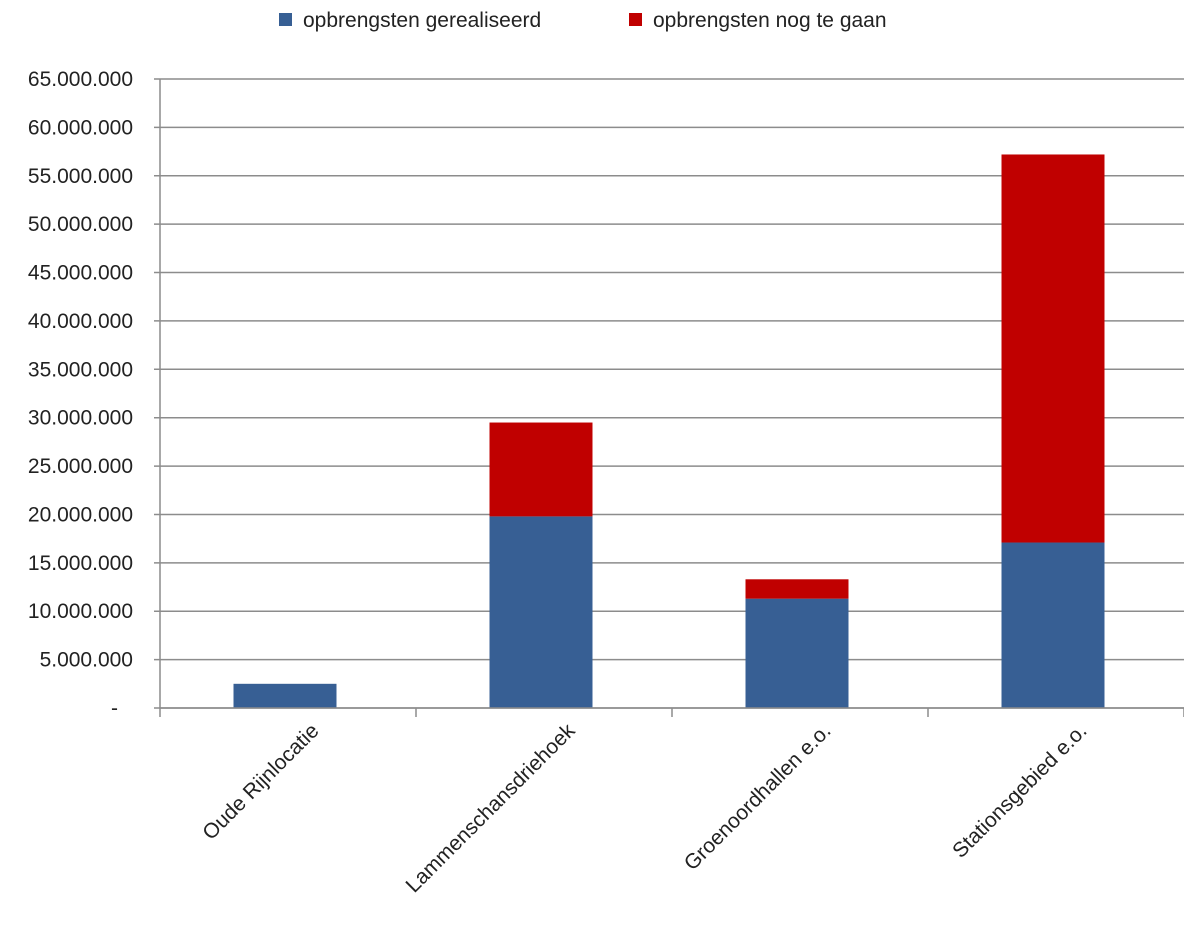 This screenshot has height=938, width=1184. Describe the element at coordinates (490, 808) in the screenshot. I see `x-category-label: Lammenschansdriehoek` at that location.